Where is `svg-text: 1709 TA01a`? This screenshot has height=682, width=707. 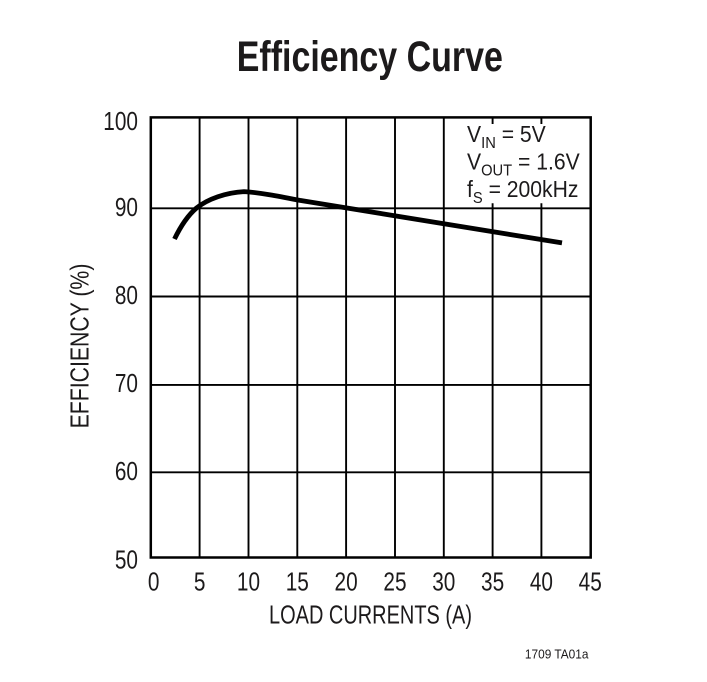
svg-text: 1709 TA01a is located at coordinates (557, 654).